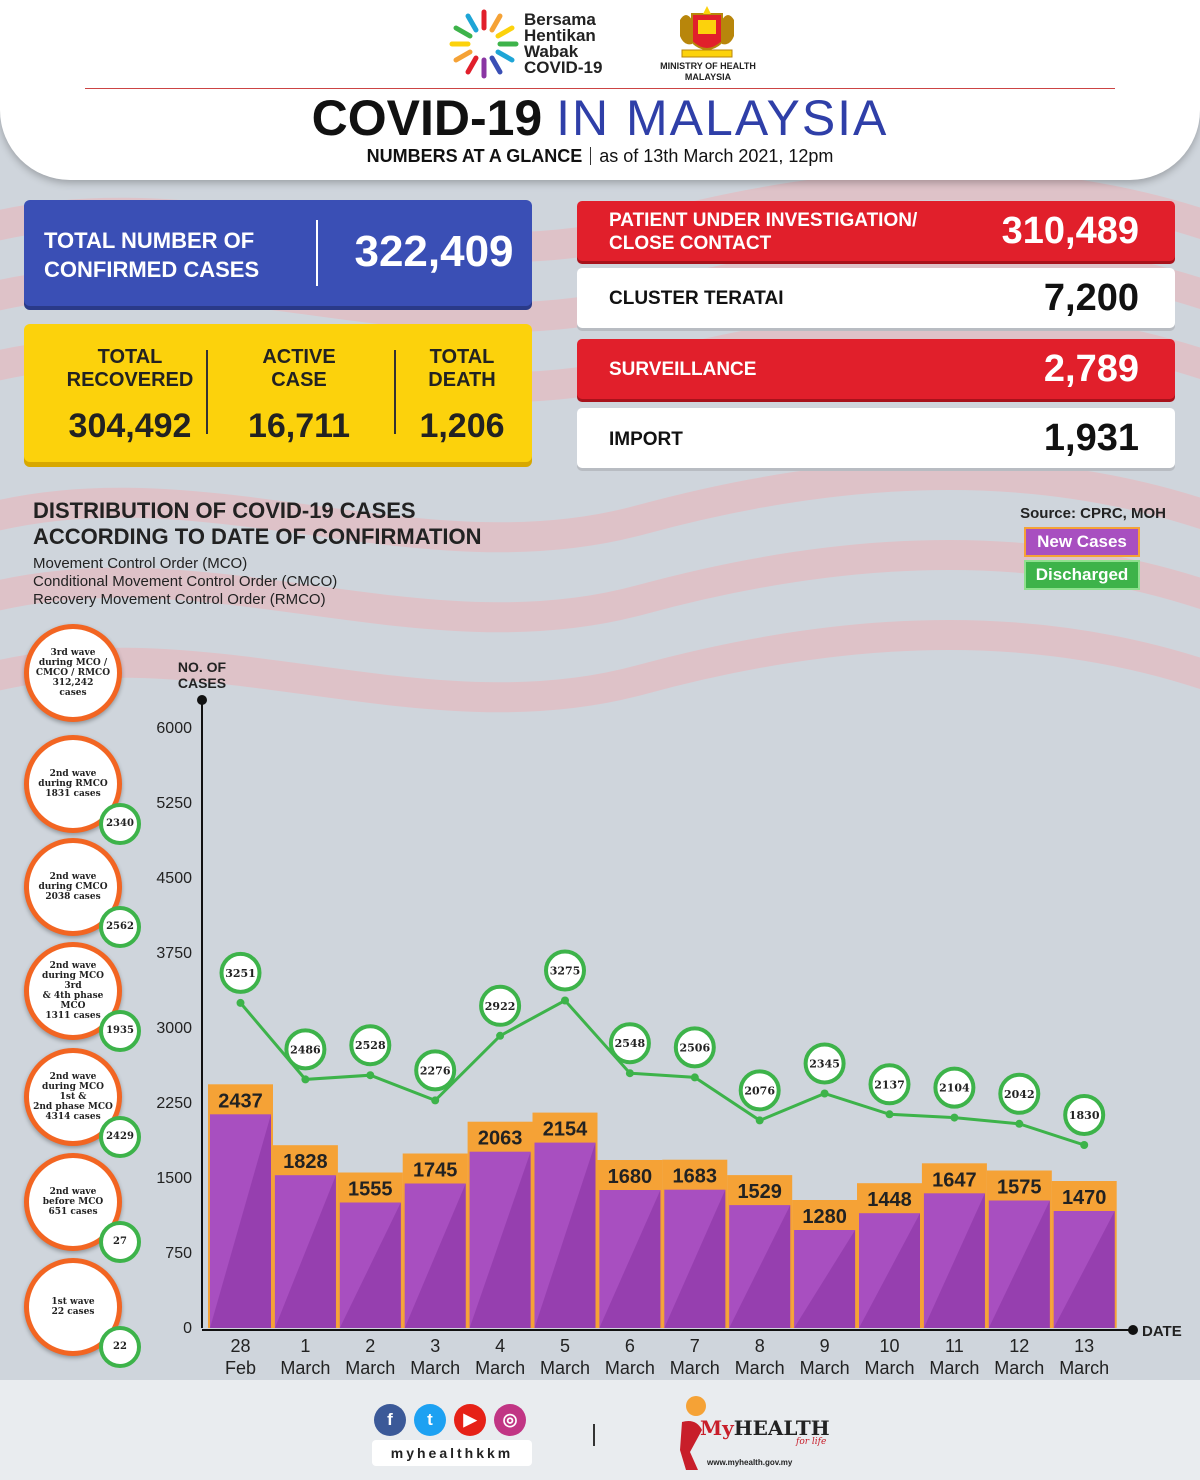 This screenshot has height=1480, width=1200. What do you see at coordinates (1082, 542) in the screenshot?
I see `legend-new-cases: New Cases` at bounding box center [1082, 542].